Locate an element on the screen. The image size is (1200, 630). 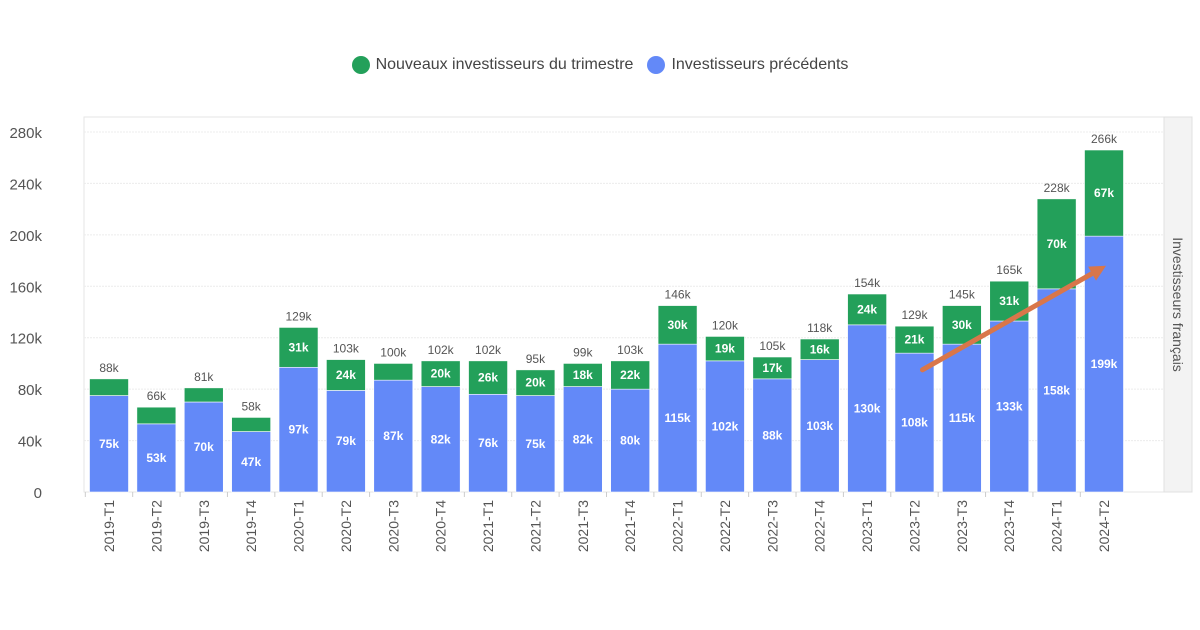
x-tick-label: 2024-T1 is located at coordinates (1057, 526).